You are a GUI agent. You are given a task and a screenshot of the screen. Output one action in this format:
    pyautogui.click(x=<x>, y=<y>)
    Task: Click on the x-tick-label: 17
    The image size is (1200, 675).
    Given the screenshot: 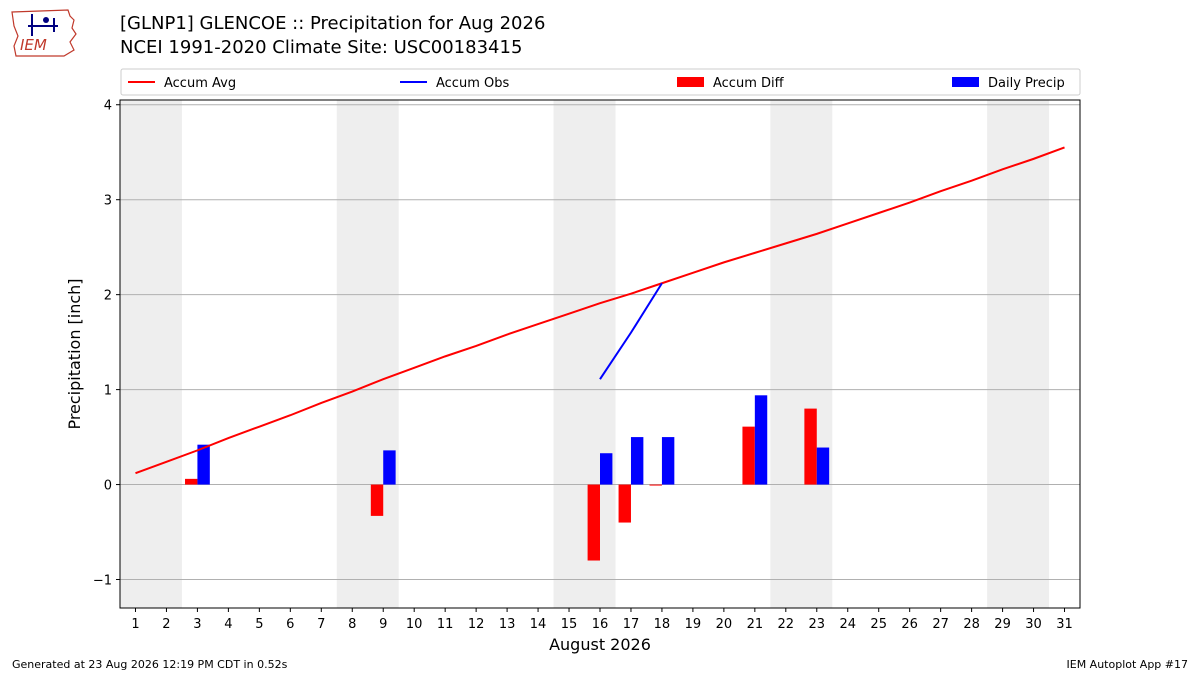 What is the action you would take?
    pyautogui.click(x=631, y=624)
    